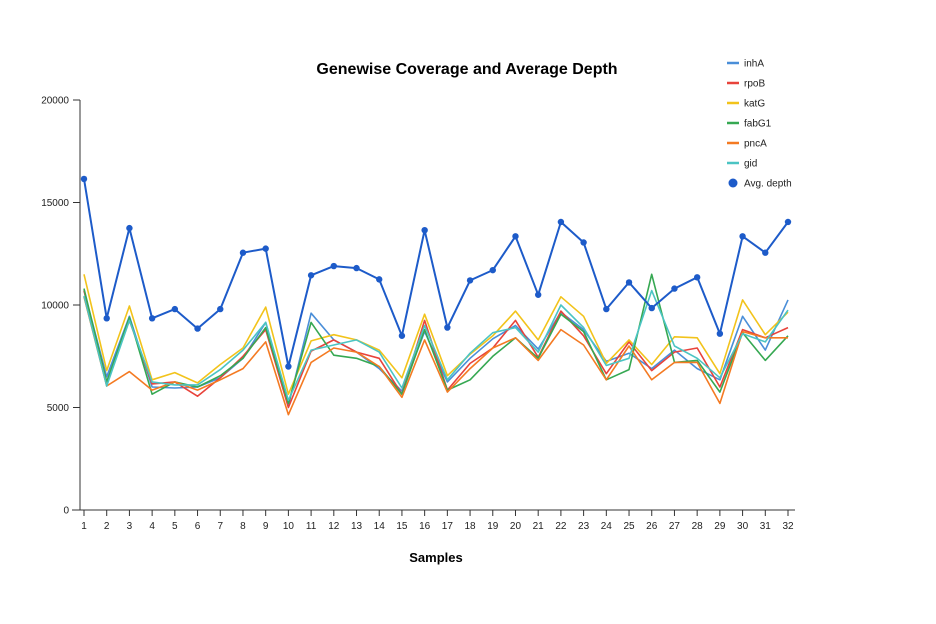 This screenshot has height=624, width=936. What do you see at coordinates (130, 526) in the screenshot?
I see `x-tick-label: 3` at bounding box center [130, 526].